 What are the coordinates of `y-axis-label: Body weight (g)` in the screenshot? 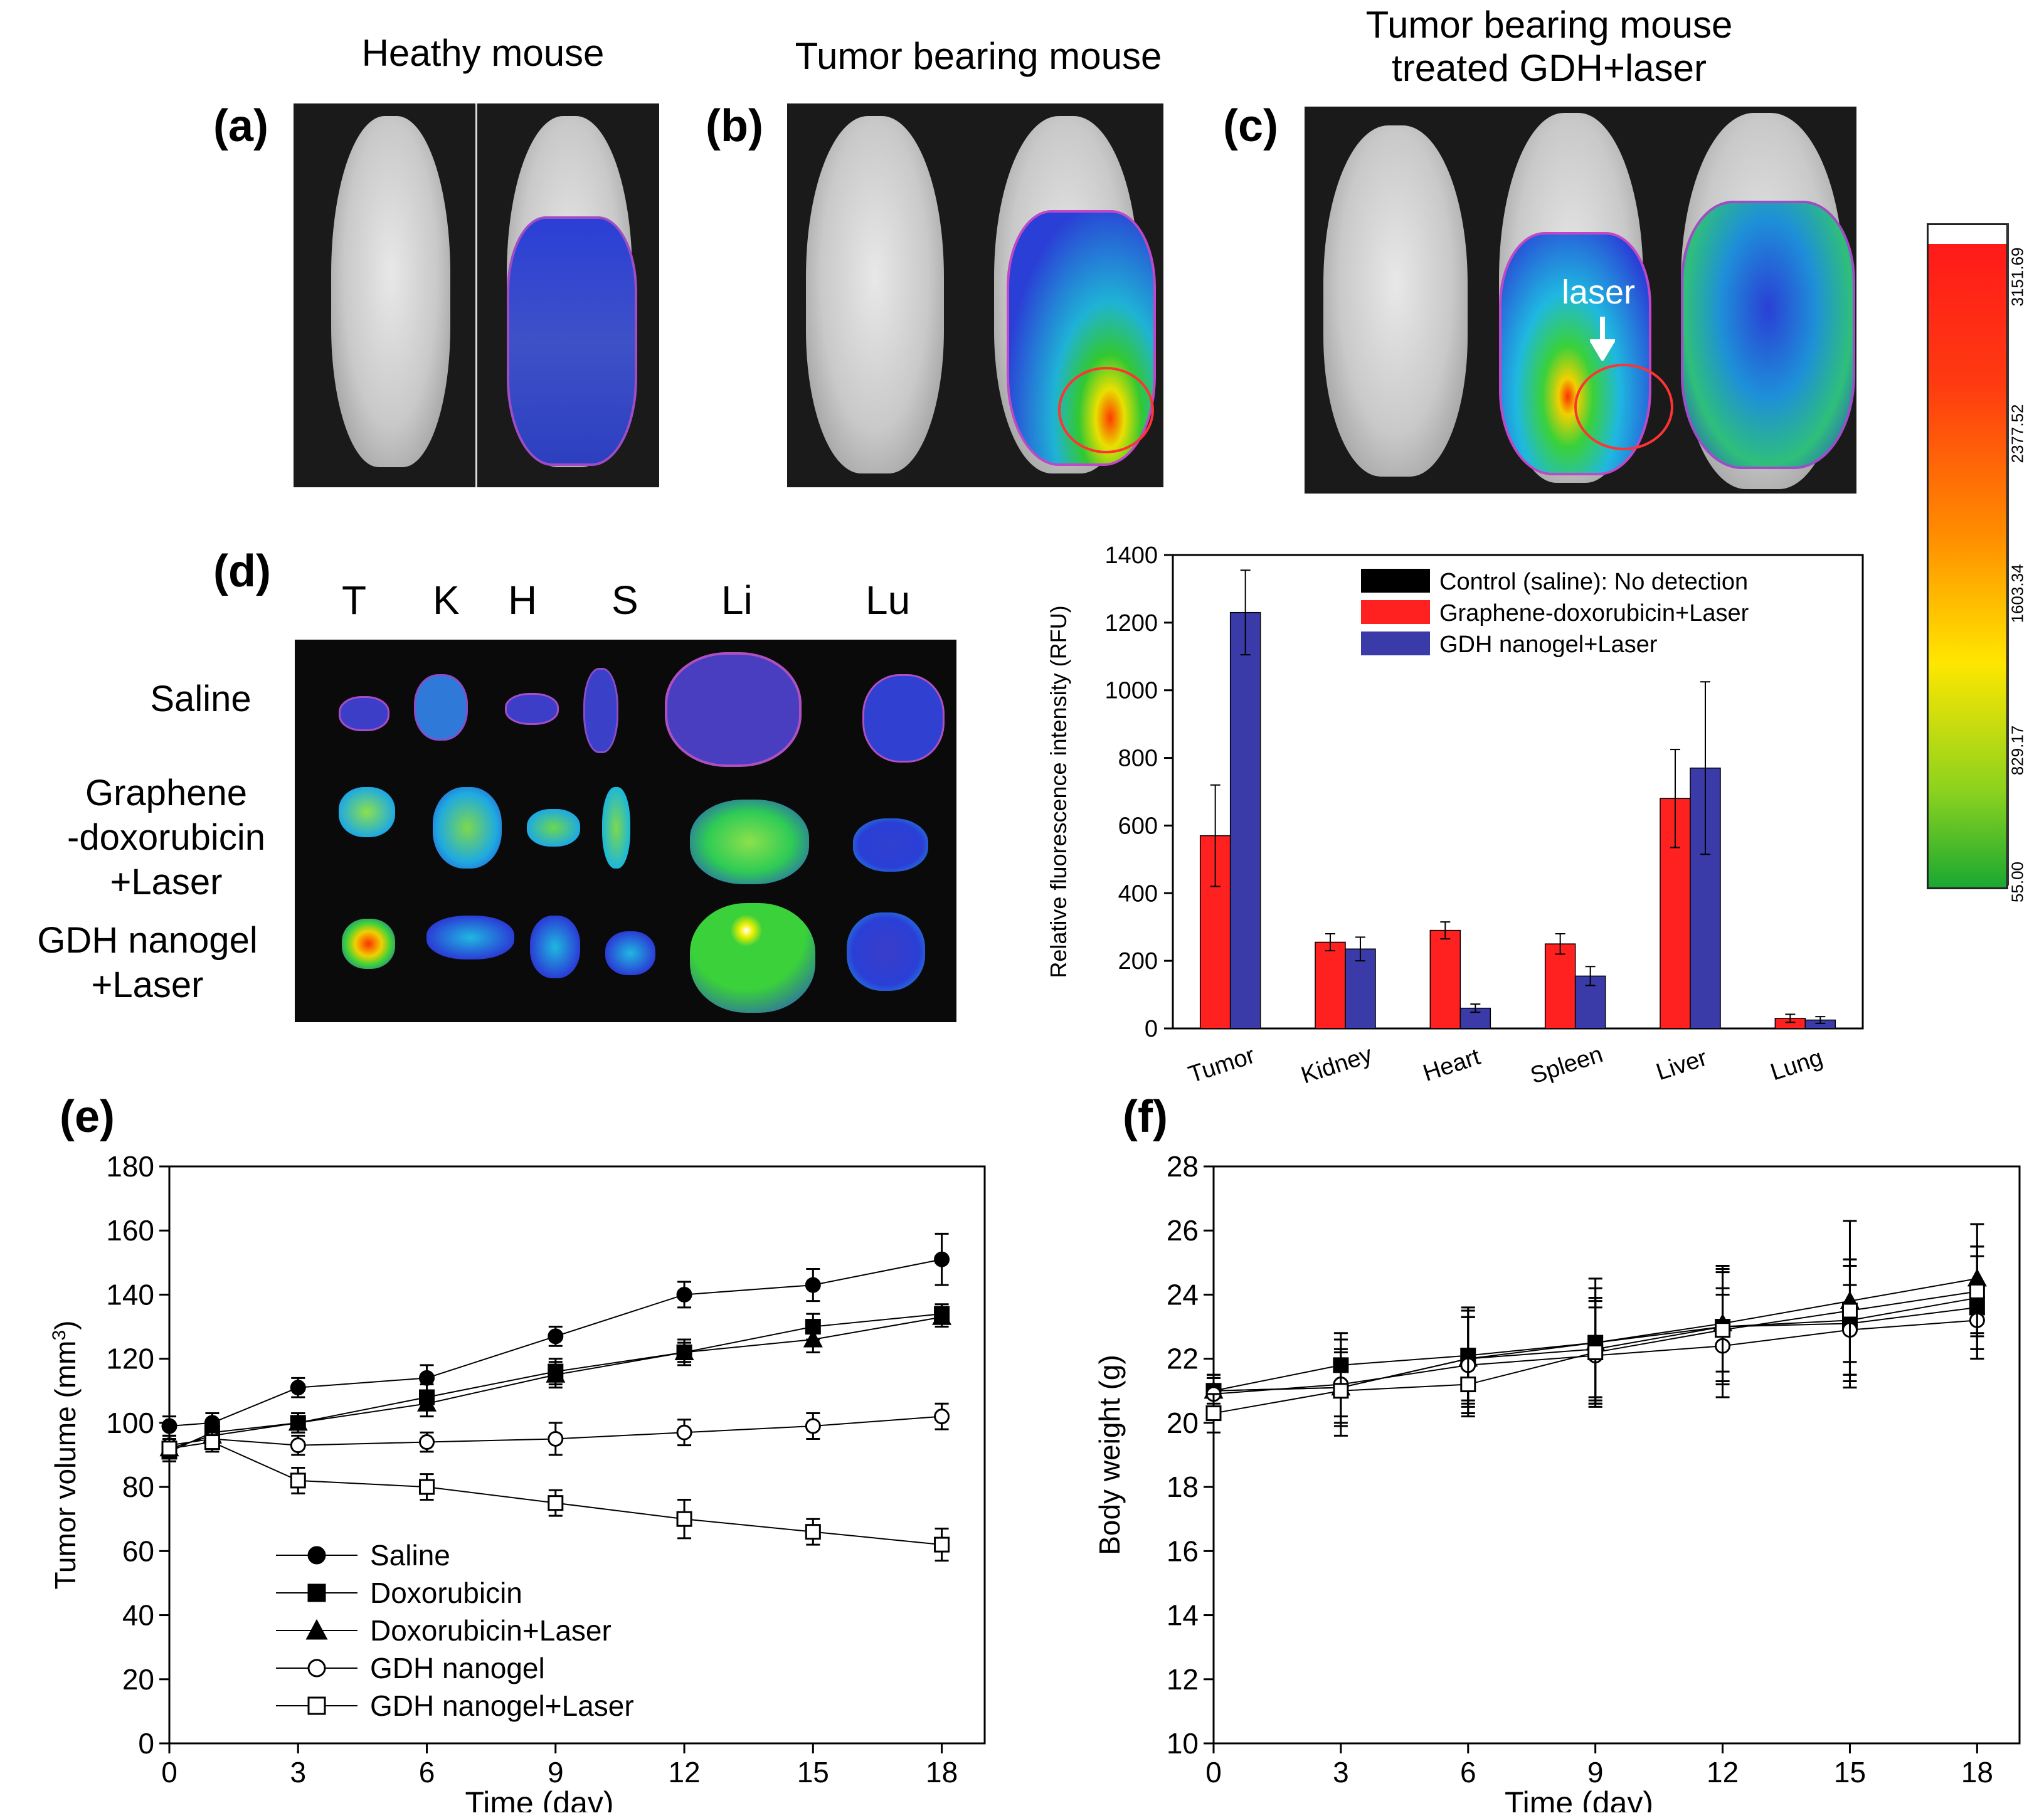 It's located at (1109, 1455).